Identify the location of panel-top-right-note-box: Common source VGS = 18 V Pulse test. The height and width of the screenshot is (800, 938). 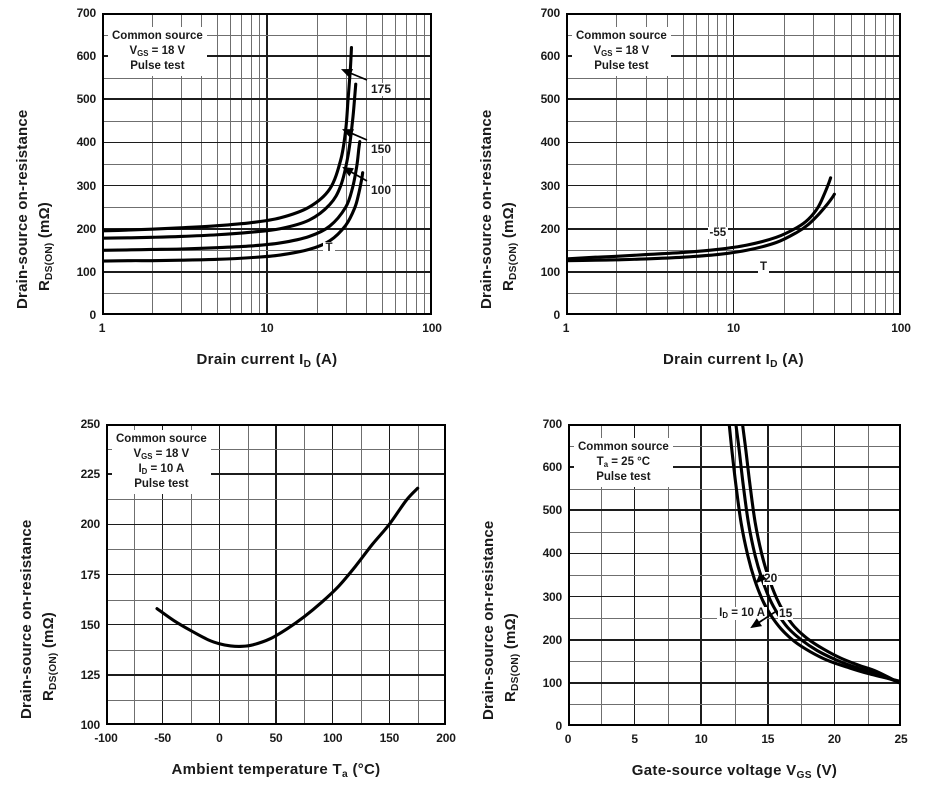
(621, 51).